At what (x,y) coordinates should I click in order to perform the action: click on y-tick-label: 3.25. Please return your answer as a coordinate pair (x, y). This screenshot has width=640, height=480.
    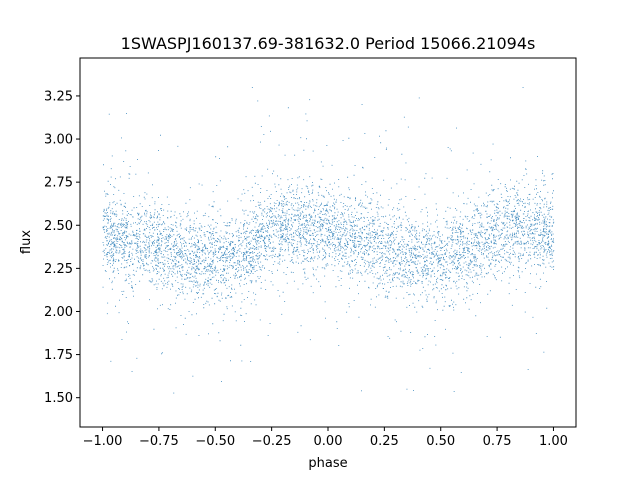
    Looking at the image, I should click on (58, 96).